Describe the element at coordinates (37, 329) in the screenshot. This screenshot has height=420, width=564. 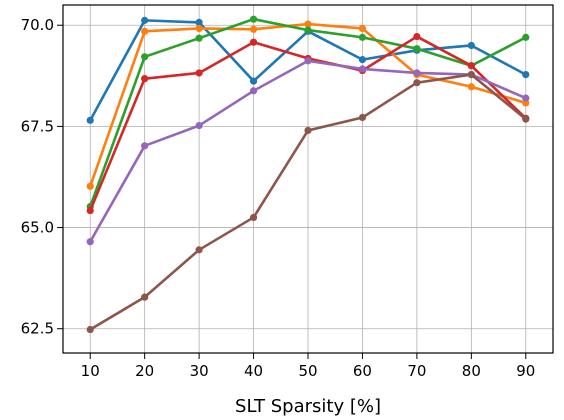
I see `y-tick-label: 62.5` at that location.